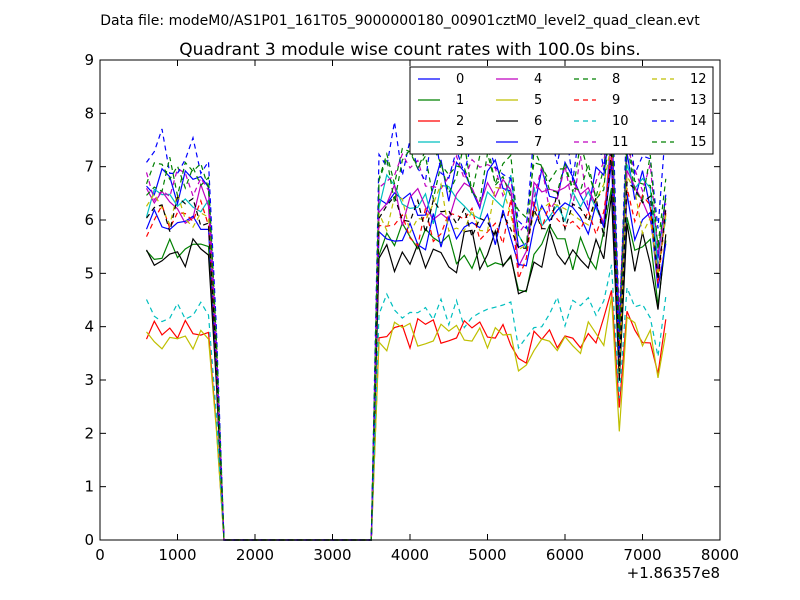  What do you see at coordinates (538, 142) in the screenshot?
I see `legend-label-7: 7` at bounding box center [538, 142].